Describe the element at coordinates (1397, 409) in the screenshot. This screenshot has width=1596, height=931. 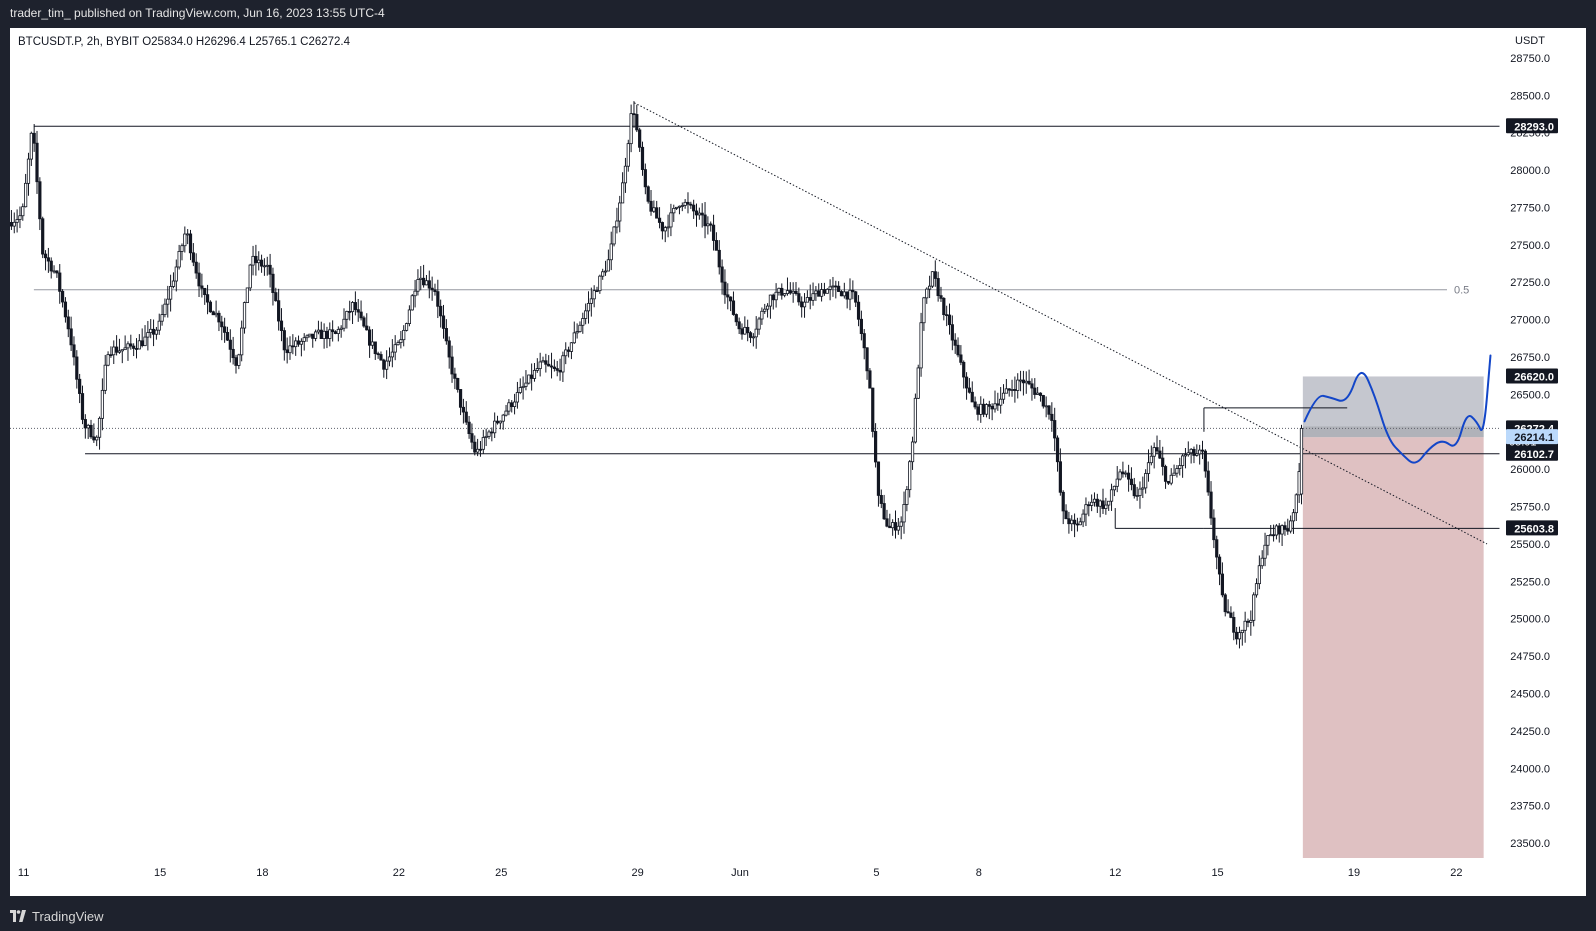
I see `projection-path` at that location.